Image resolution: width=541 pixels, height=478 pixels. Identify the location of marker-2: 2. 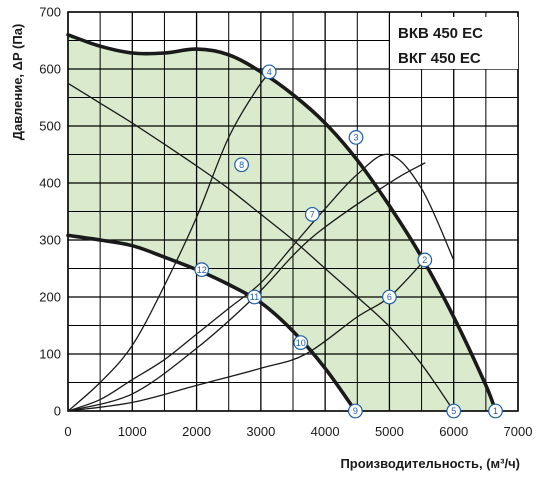
(425, 260).